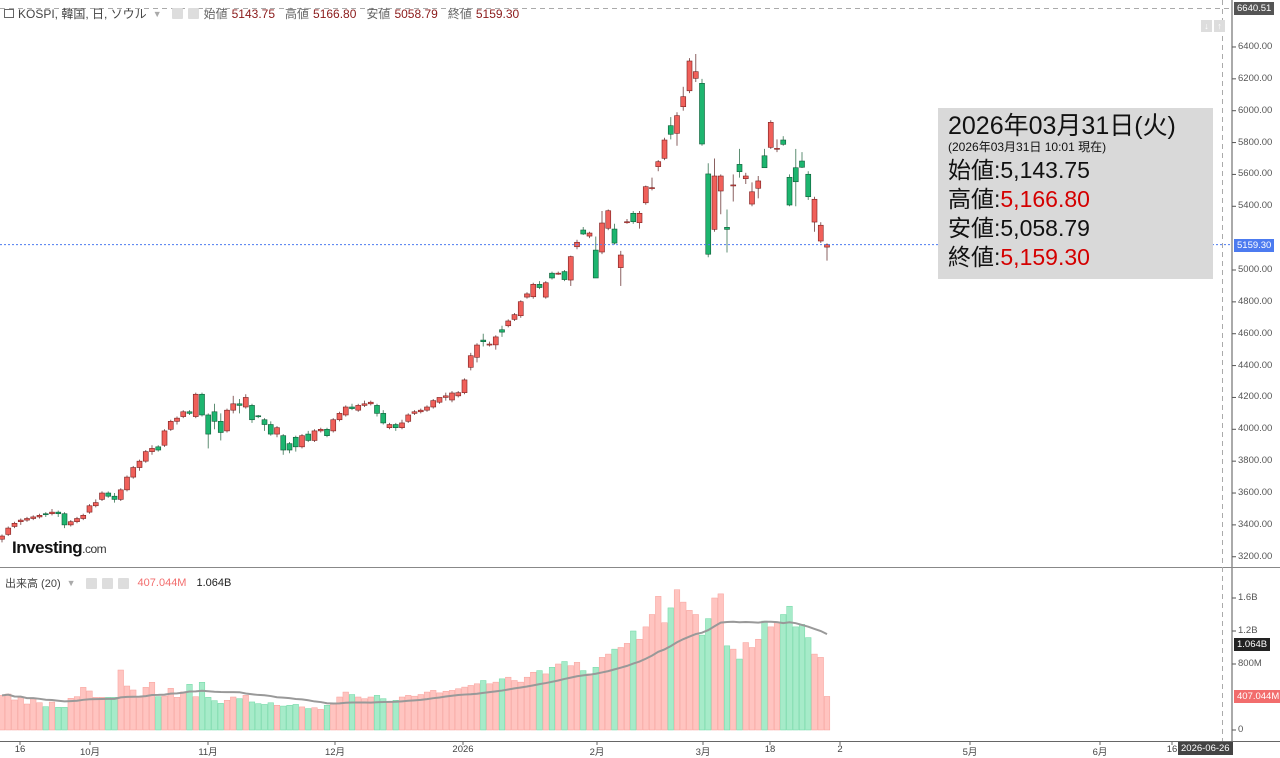 Image resolution: width=1280 pixels, height=758 pixels. I want to click on scroll-down-icon: ↓, so click(1206, 26).